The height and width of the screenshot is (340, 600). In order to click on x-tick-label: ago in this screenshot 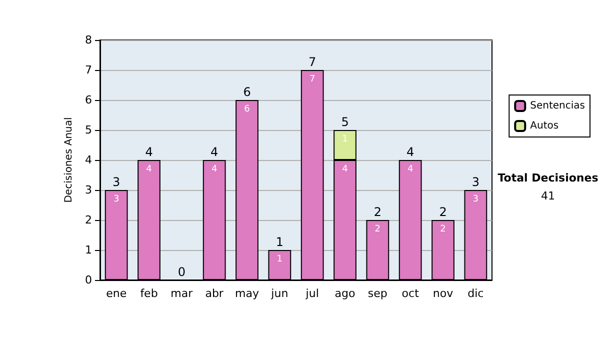, I will do `click(345, 293)`.